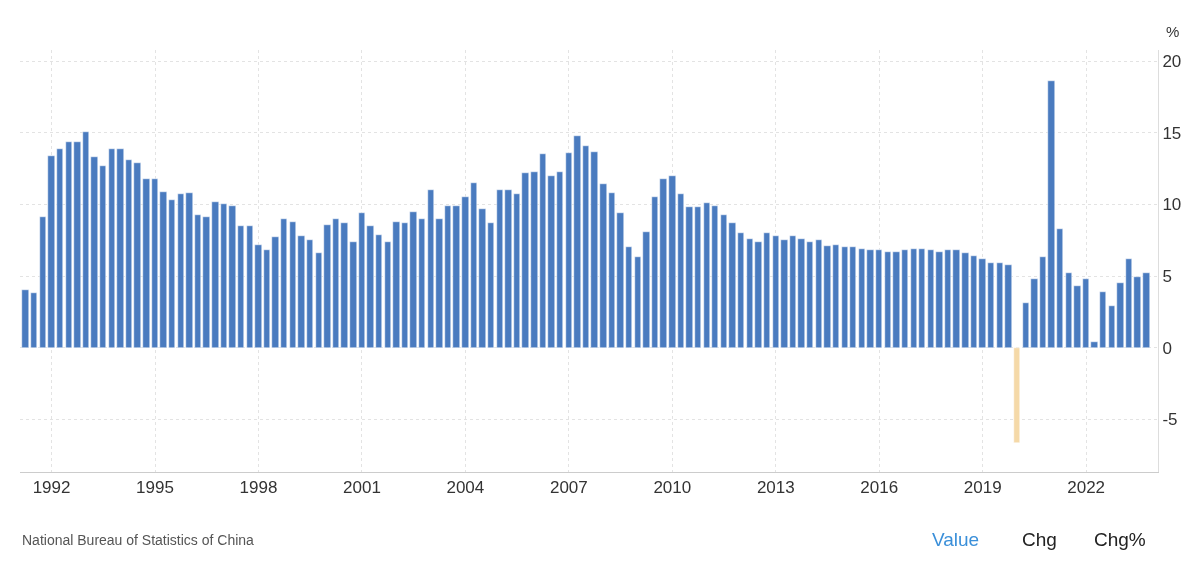 This screenshot has width=1200, height=562. What do you see at coordinates (568, 488) in the screenshot?
I see `x-tick-label: 2007` at bounding box center [568, 488].